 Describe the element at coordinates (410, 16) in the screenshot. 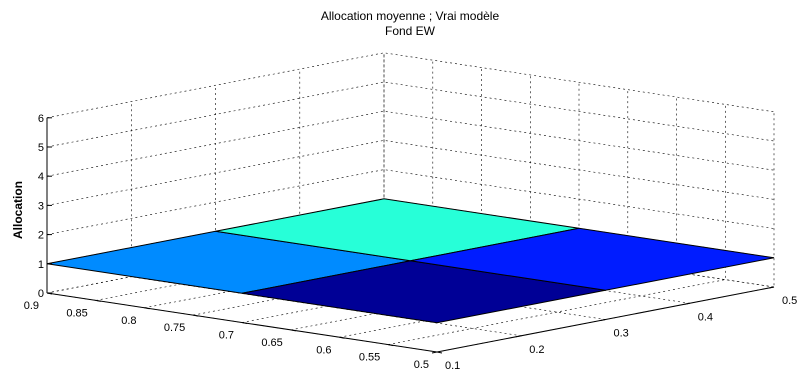

I see `chart-title: Allocation moyenne ; Vrai modèle` at that location.